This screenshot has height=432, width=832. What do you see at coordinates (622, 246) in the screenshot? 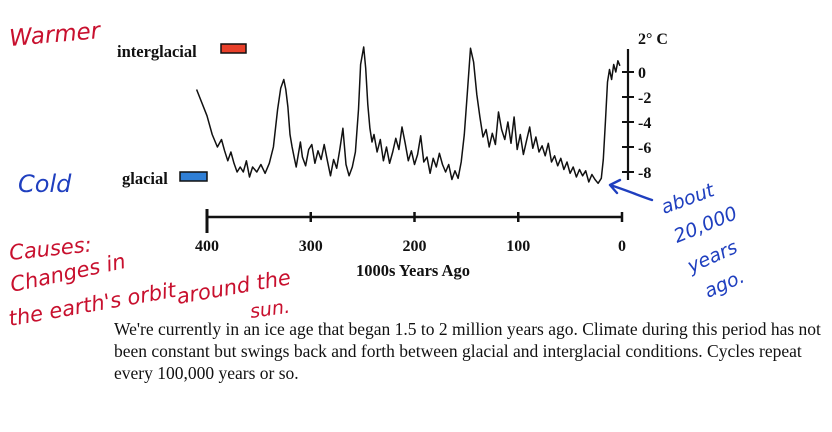
I see `x-tick-label: 0` at bounding box center [622, 246].